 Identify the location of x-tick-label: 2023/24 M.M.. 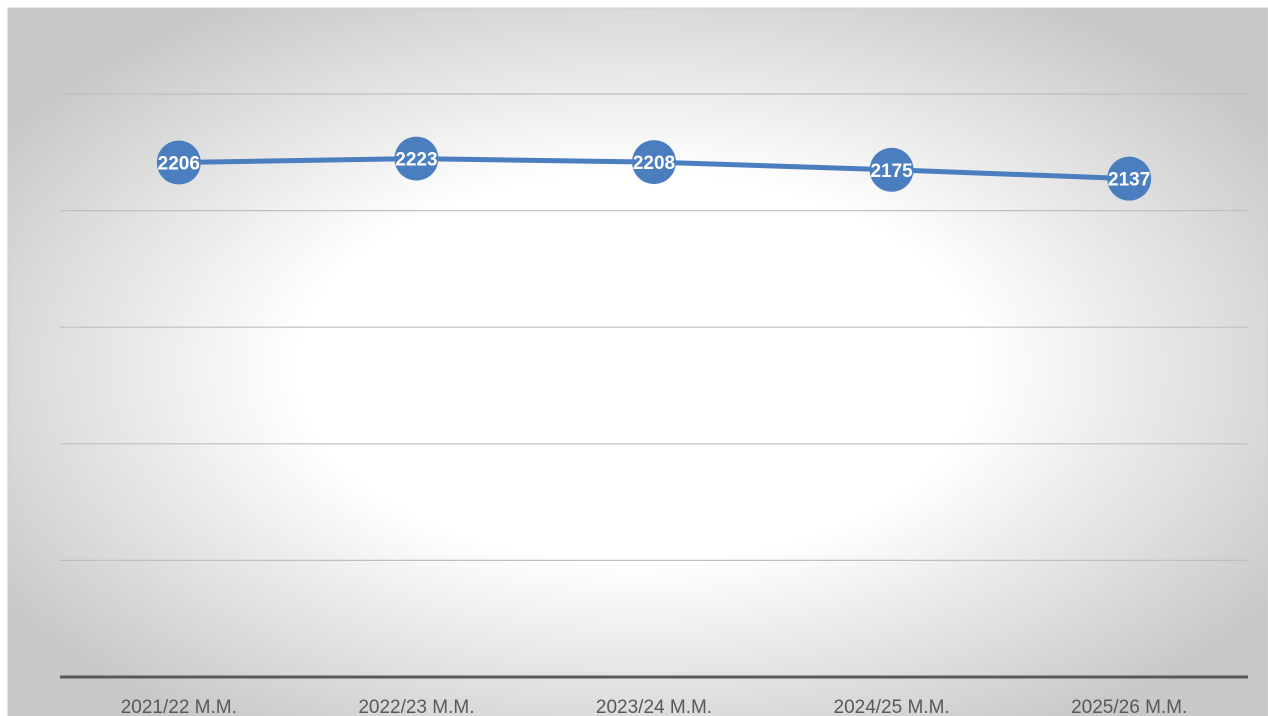
(654, 706).